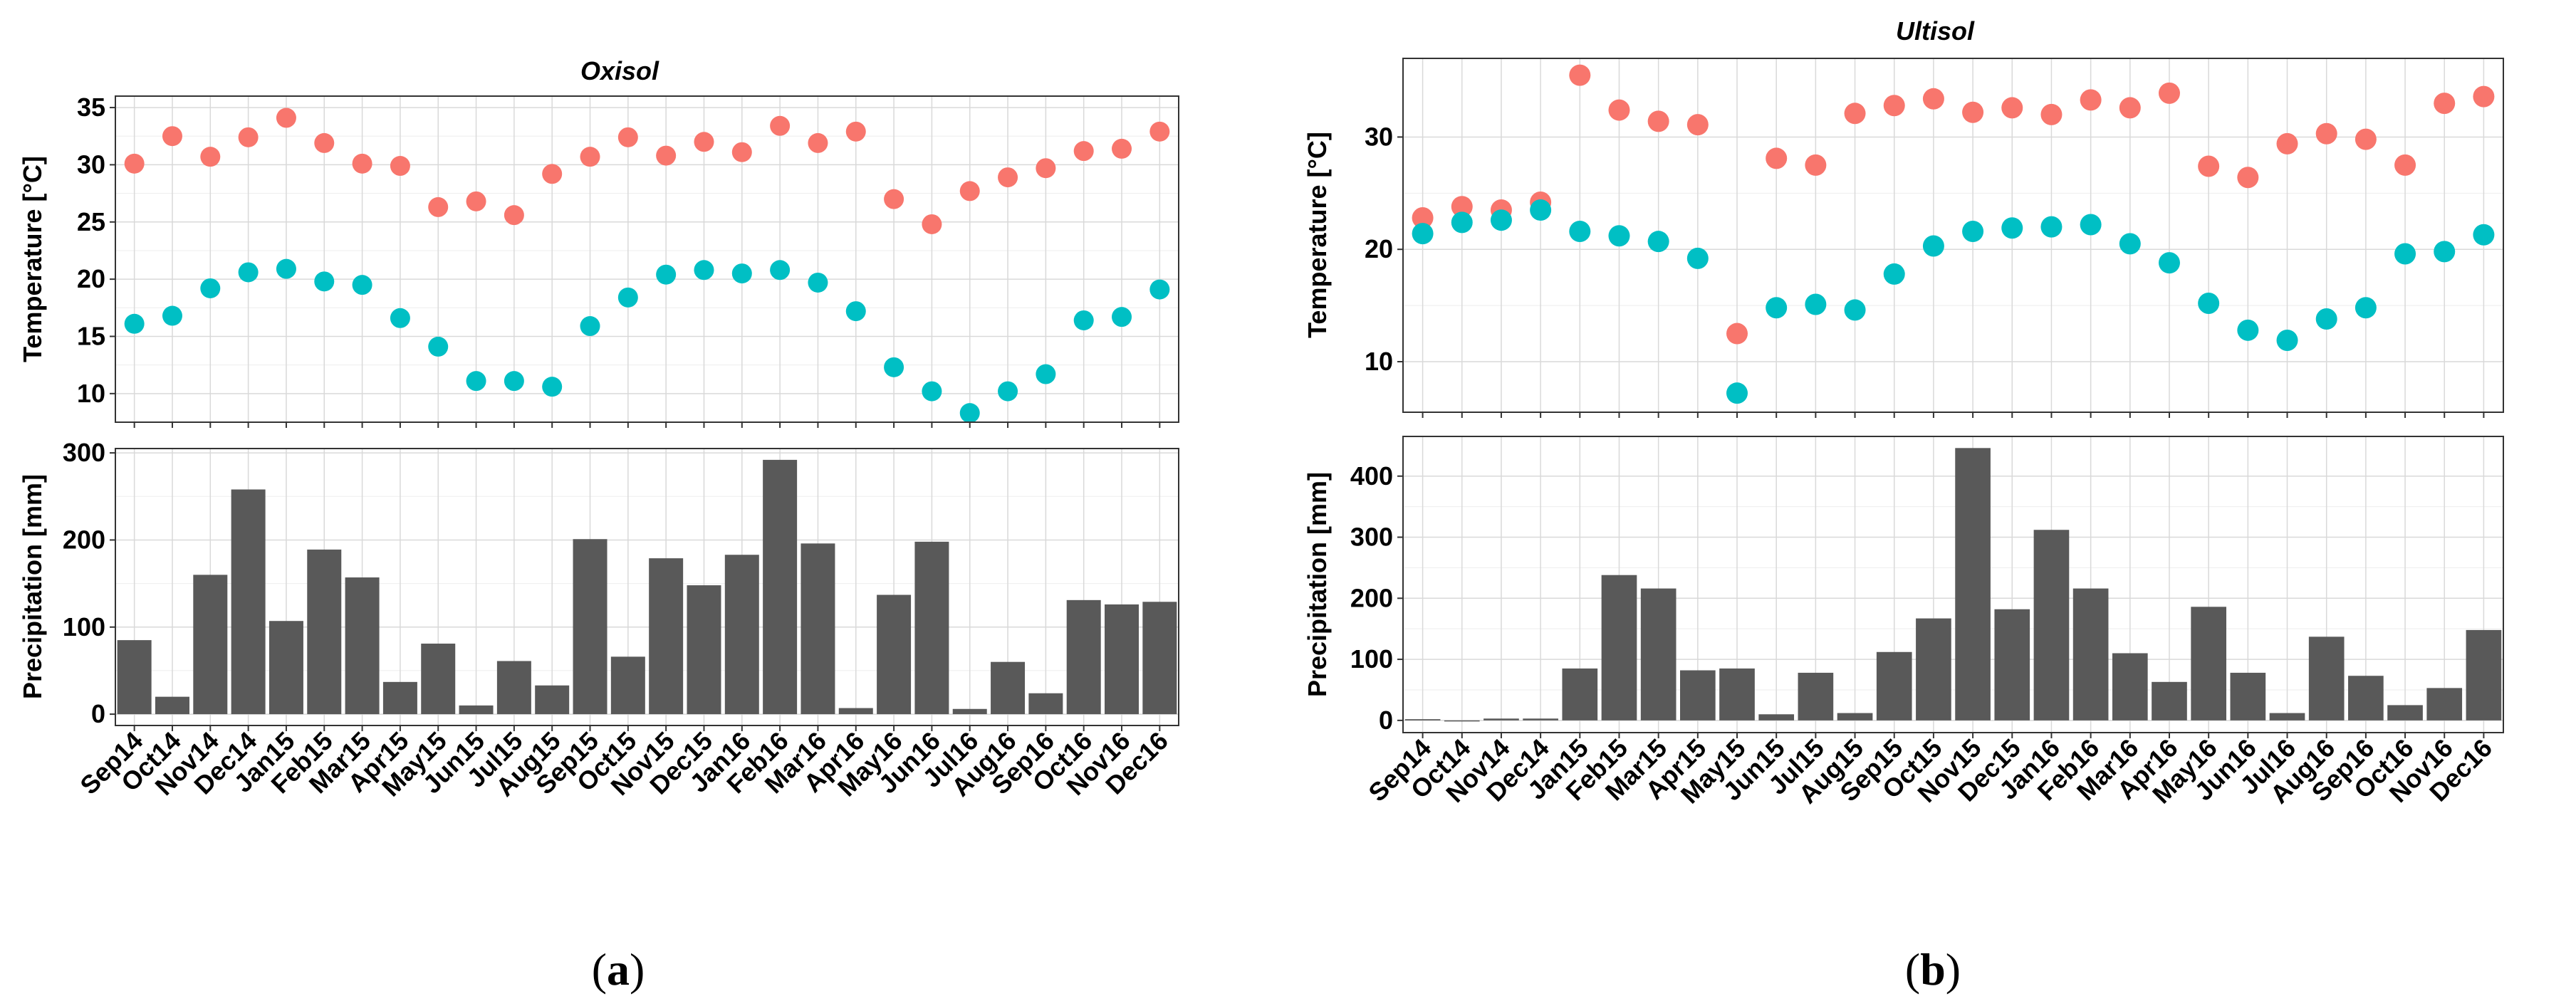 This screenshot has width=2576, height=1006. I want to click on panel-b-temperature-yticks: 10 20 30, so click(1925, 270).